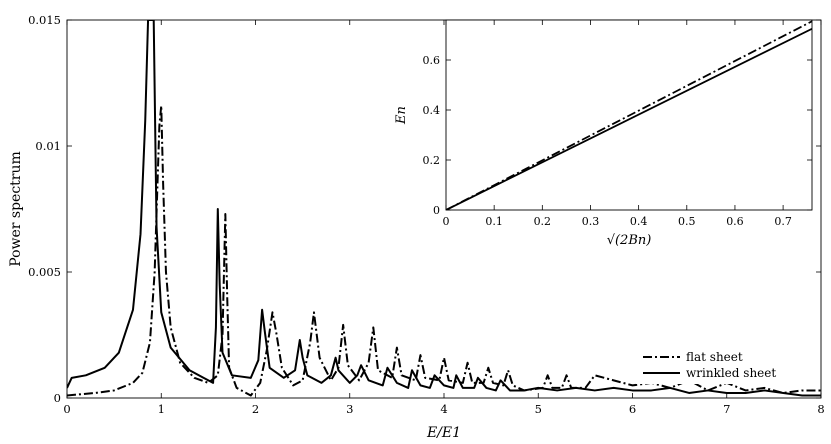 The width and height of the screenshot is (831, 444). I want to click on main-y-tick-label: 0, so click(57, 398).